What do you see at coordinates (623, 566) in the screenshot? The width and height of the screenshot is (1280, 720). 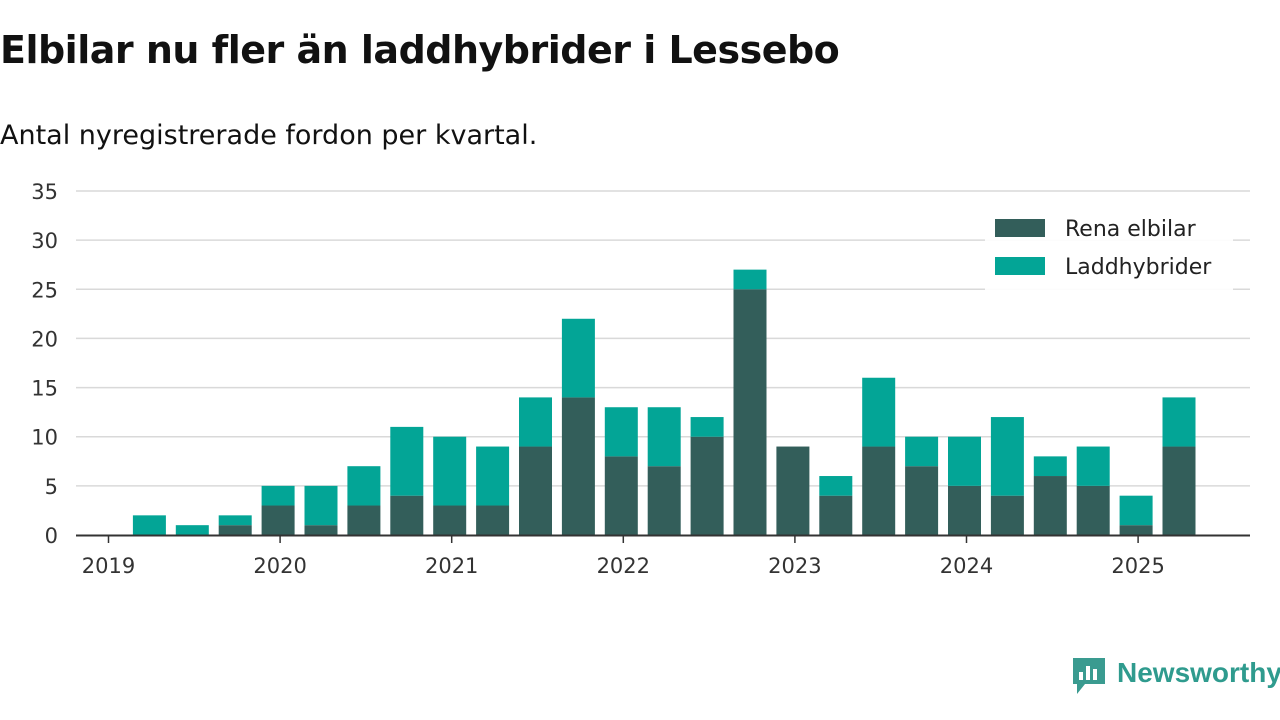 I see `x-tick-label: 2022` at bounding box center [623, 566].